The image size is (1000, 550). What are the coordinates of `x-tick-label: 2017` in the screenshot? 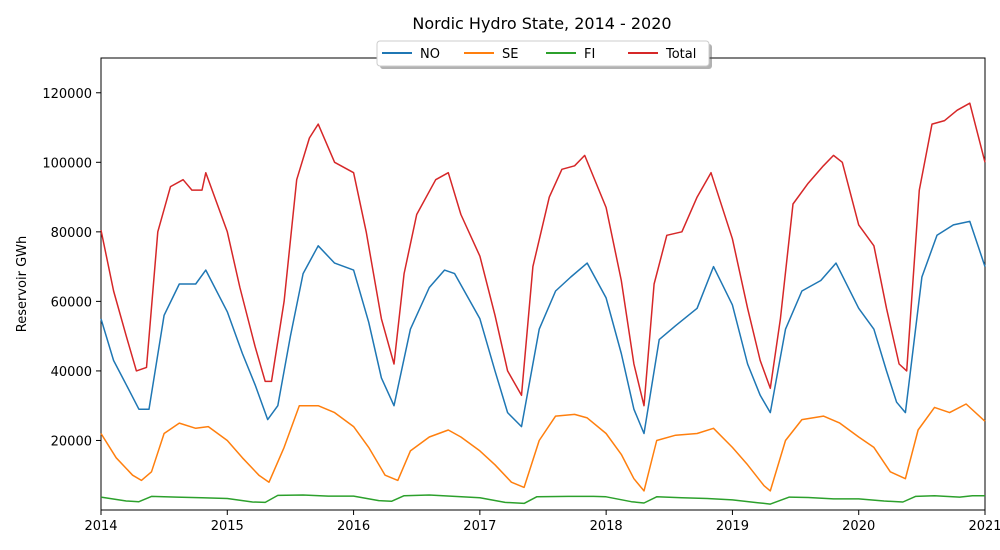 It's located at (479, 526).